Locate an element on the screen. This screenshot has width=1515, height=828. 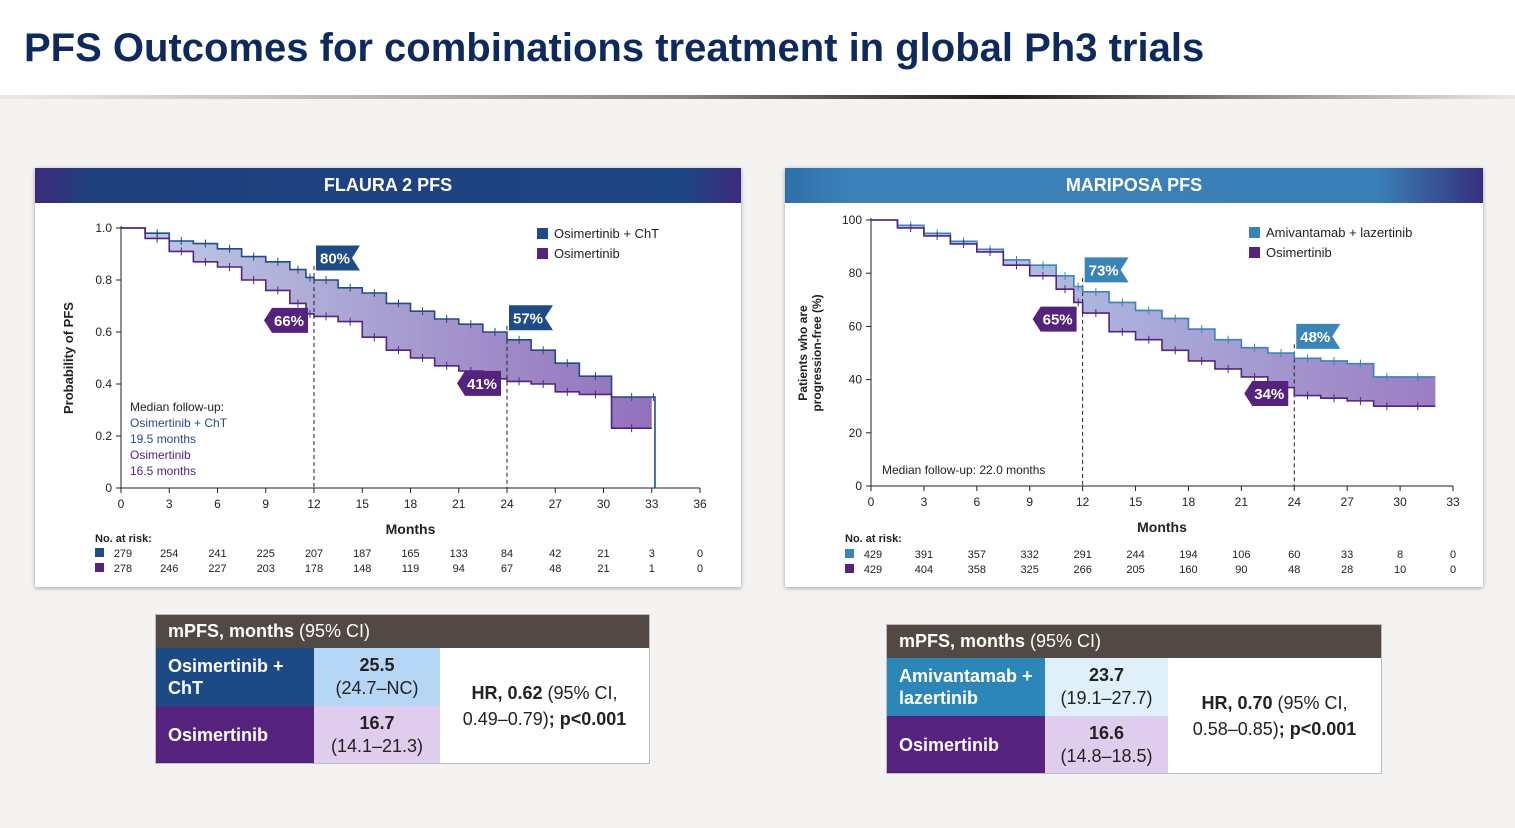
percent-tag-label: 48% is located at coordinates (1315, 337).